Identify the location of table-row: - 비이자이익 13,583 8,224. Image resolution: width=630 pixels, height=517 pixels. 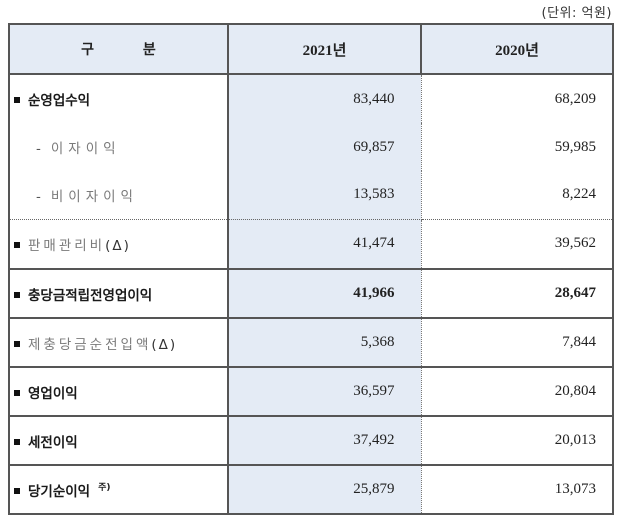
(311, 195).